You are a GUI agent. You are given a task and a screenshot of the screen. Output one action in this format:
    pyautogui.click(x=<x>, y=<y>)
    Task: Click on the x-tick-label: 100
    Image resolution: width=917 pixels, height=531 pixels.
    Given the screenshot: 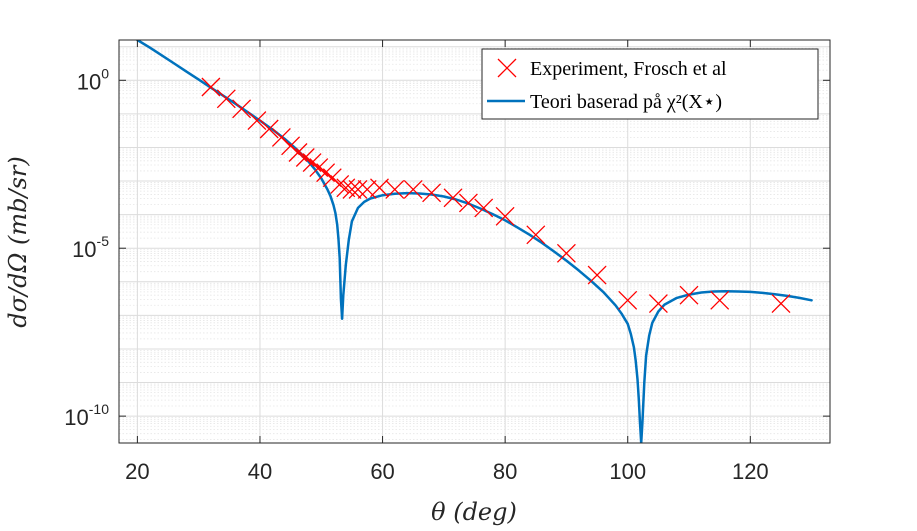 What is the action you would take?
    pyautogui.click(x=627, y=471)
    